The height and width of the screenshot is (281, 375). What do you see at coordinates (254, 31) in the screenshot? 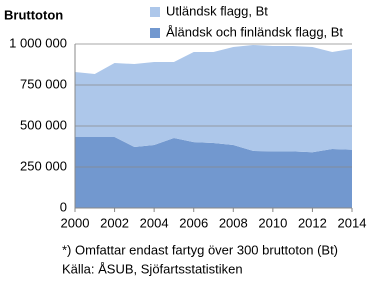
I see `legend-label: Åländsk och finländsk flagg, Bt` at bounding box center [254, 31].